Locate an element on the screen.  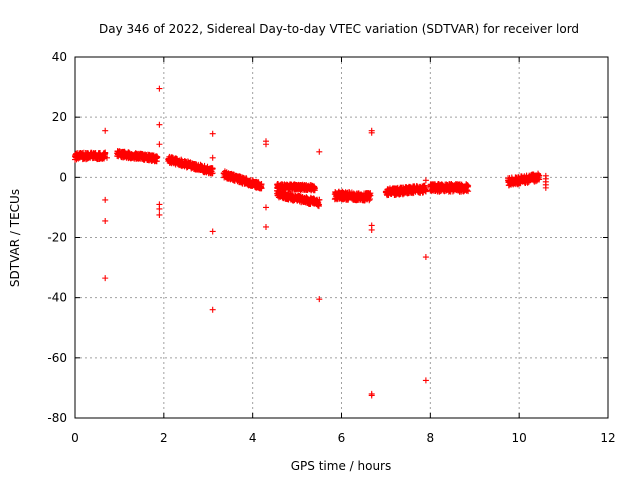
y-tick-label: 20 is located at coordinates (59, 117).